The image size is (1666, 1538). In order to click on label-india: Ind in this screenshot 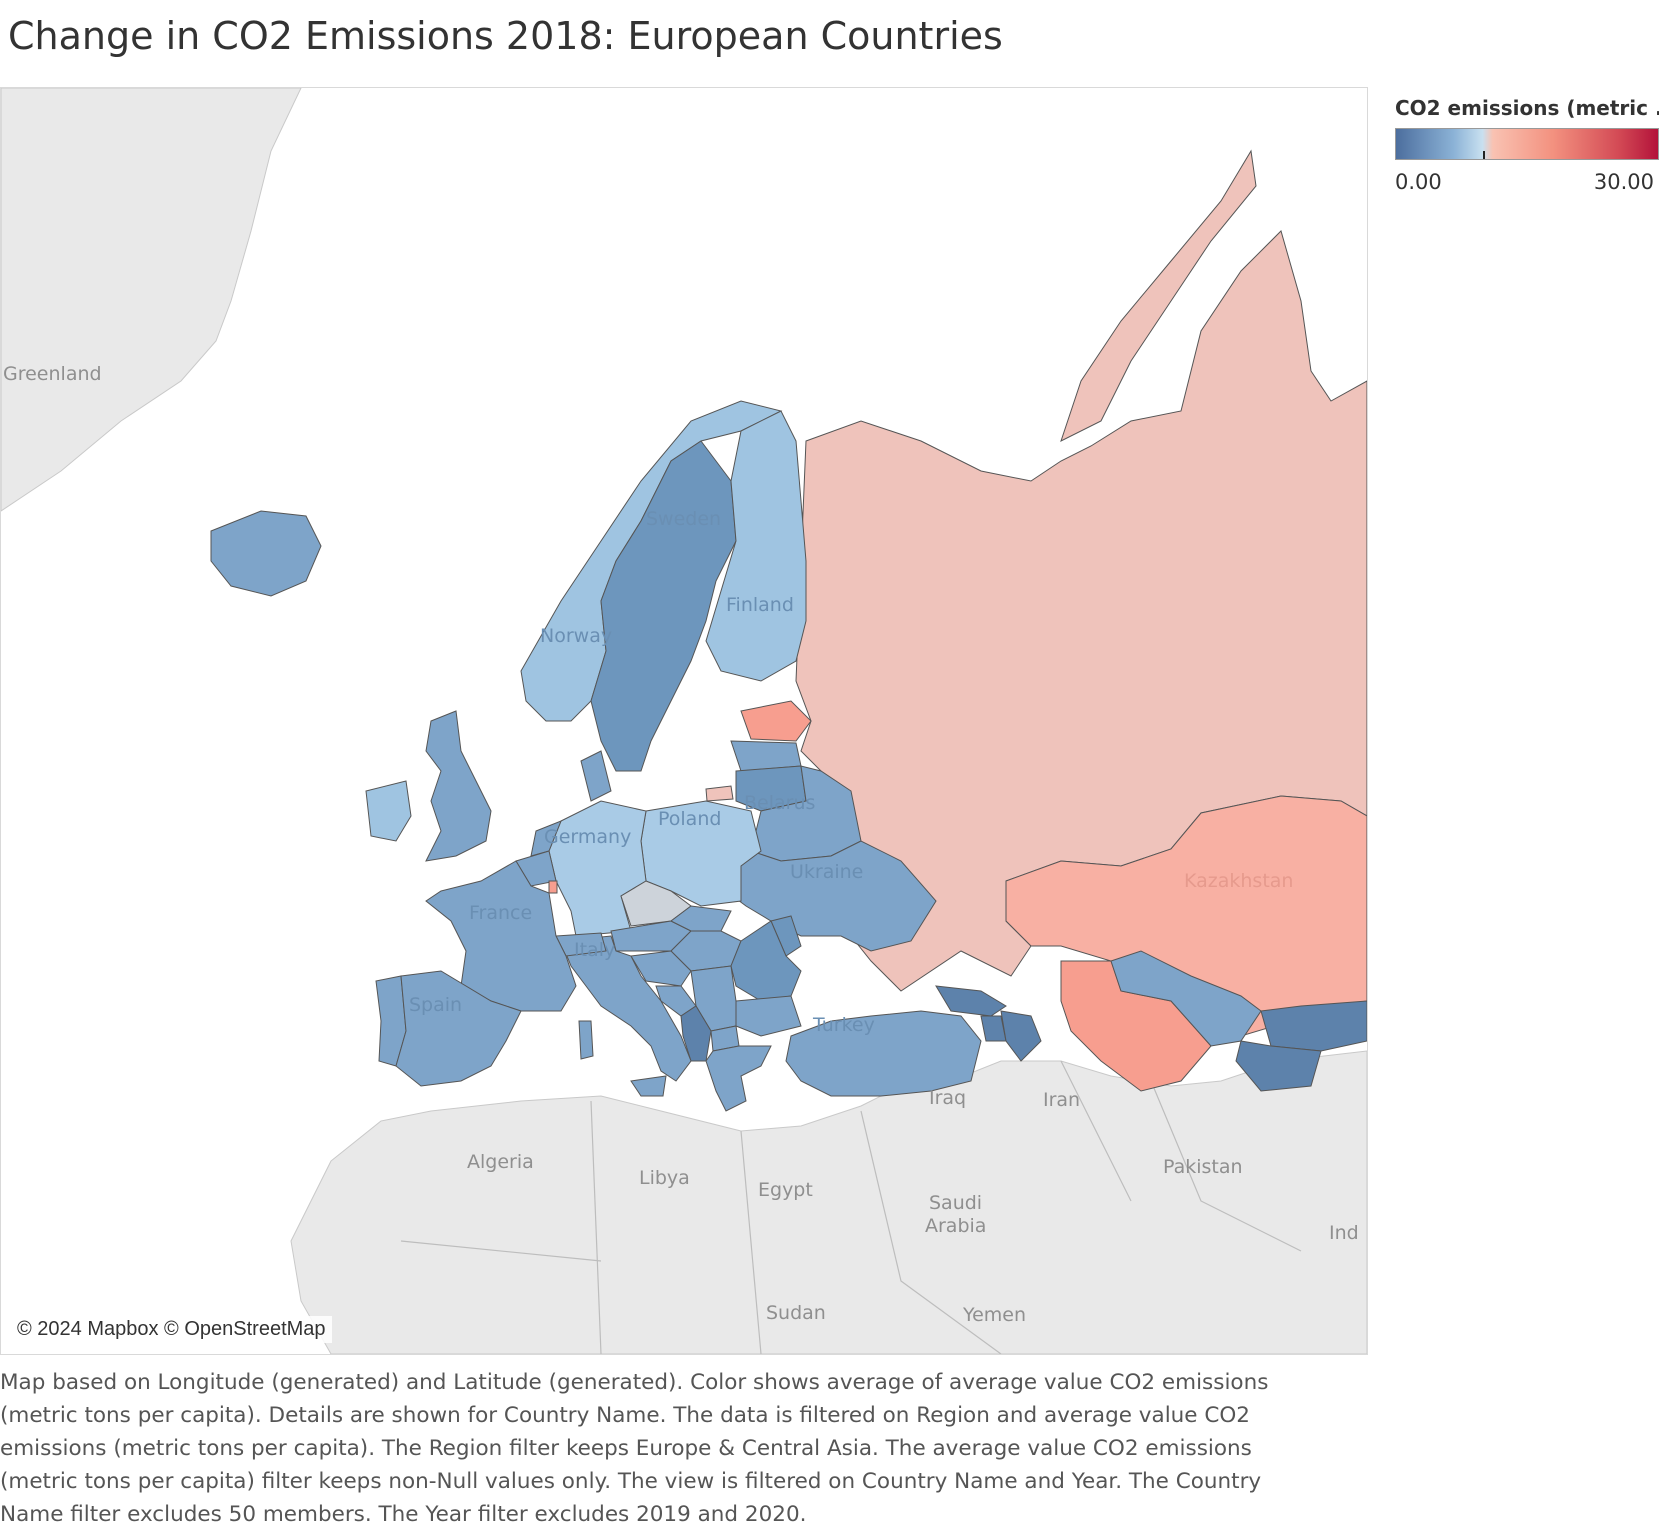, I will do `click(1344, 1233)`.